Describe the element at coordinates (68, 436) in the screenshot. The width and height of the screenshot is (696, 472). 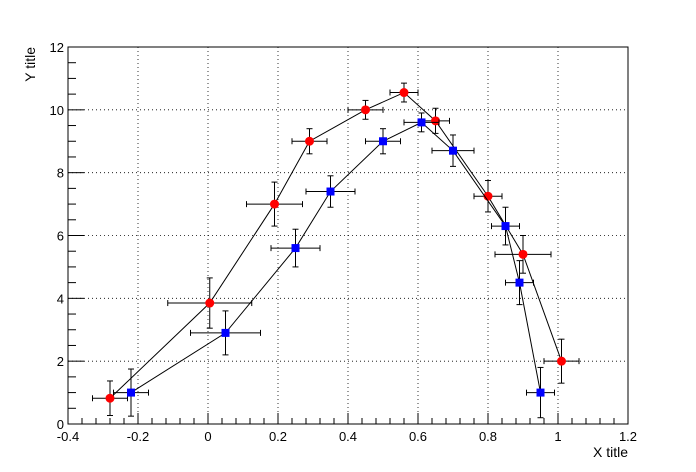
I see `x-tick-label: -0.4` at that location.